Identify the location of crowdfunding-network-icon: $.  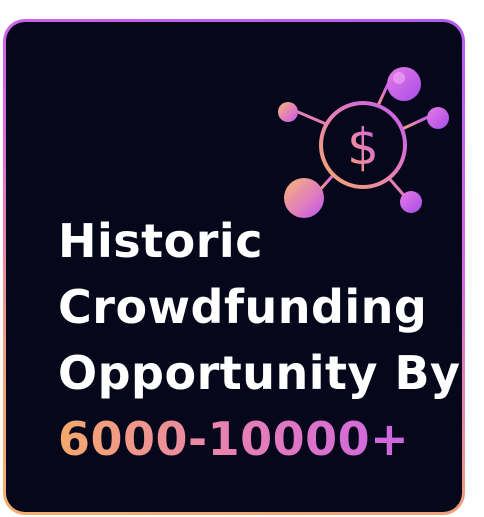
(363, 142).